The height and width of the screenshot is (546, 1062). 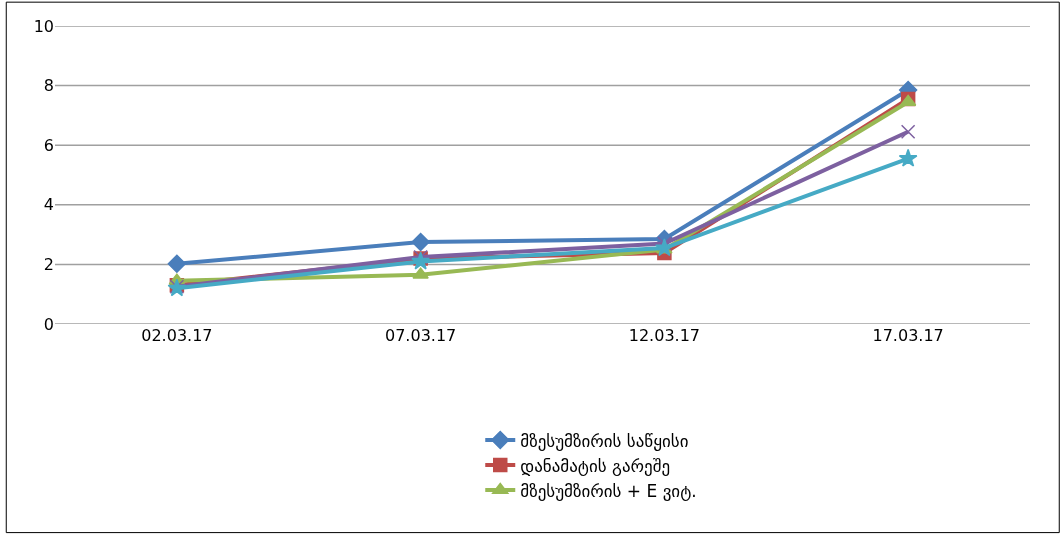 I want to click on y-tick-label: 10, so click(x=43, y=26).